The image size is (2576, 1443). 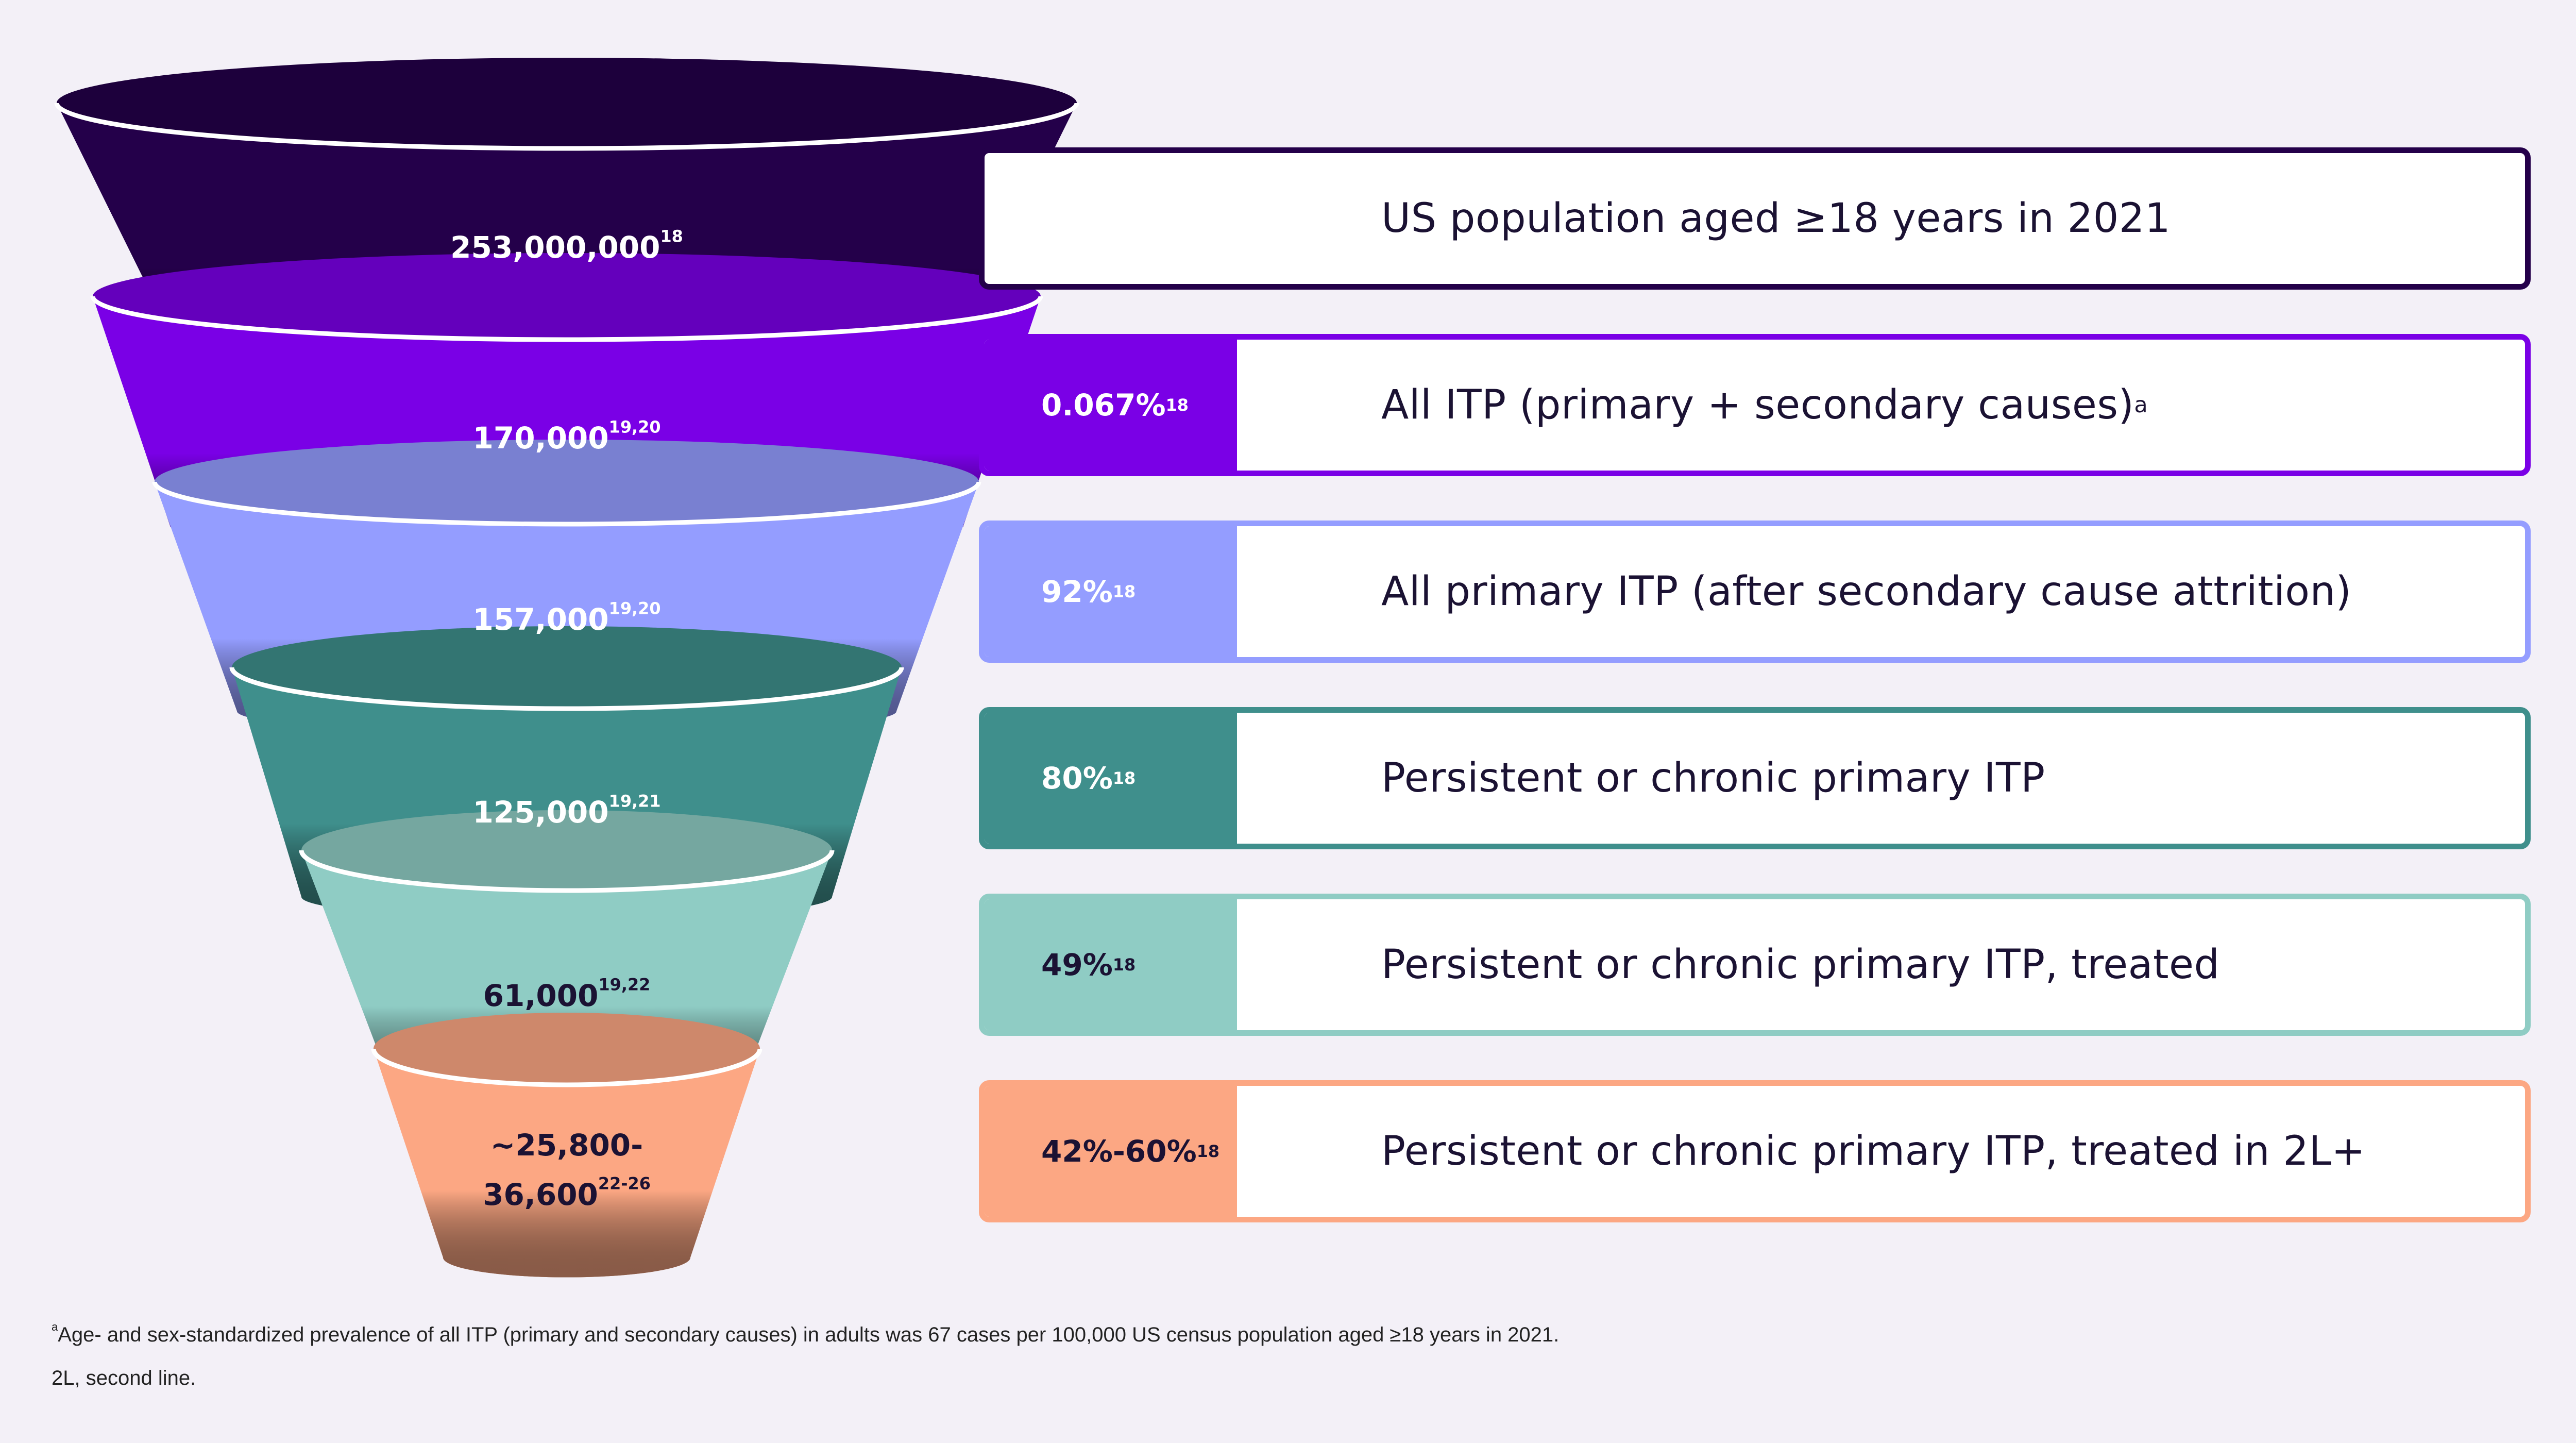 What do you see at coordinates (1764, 405) in the screenshot?
I see `stage-2-label: All ITP (primary + secondary causes) a` at bounding box center [1764, 405].